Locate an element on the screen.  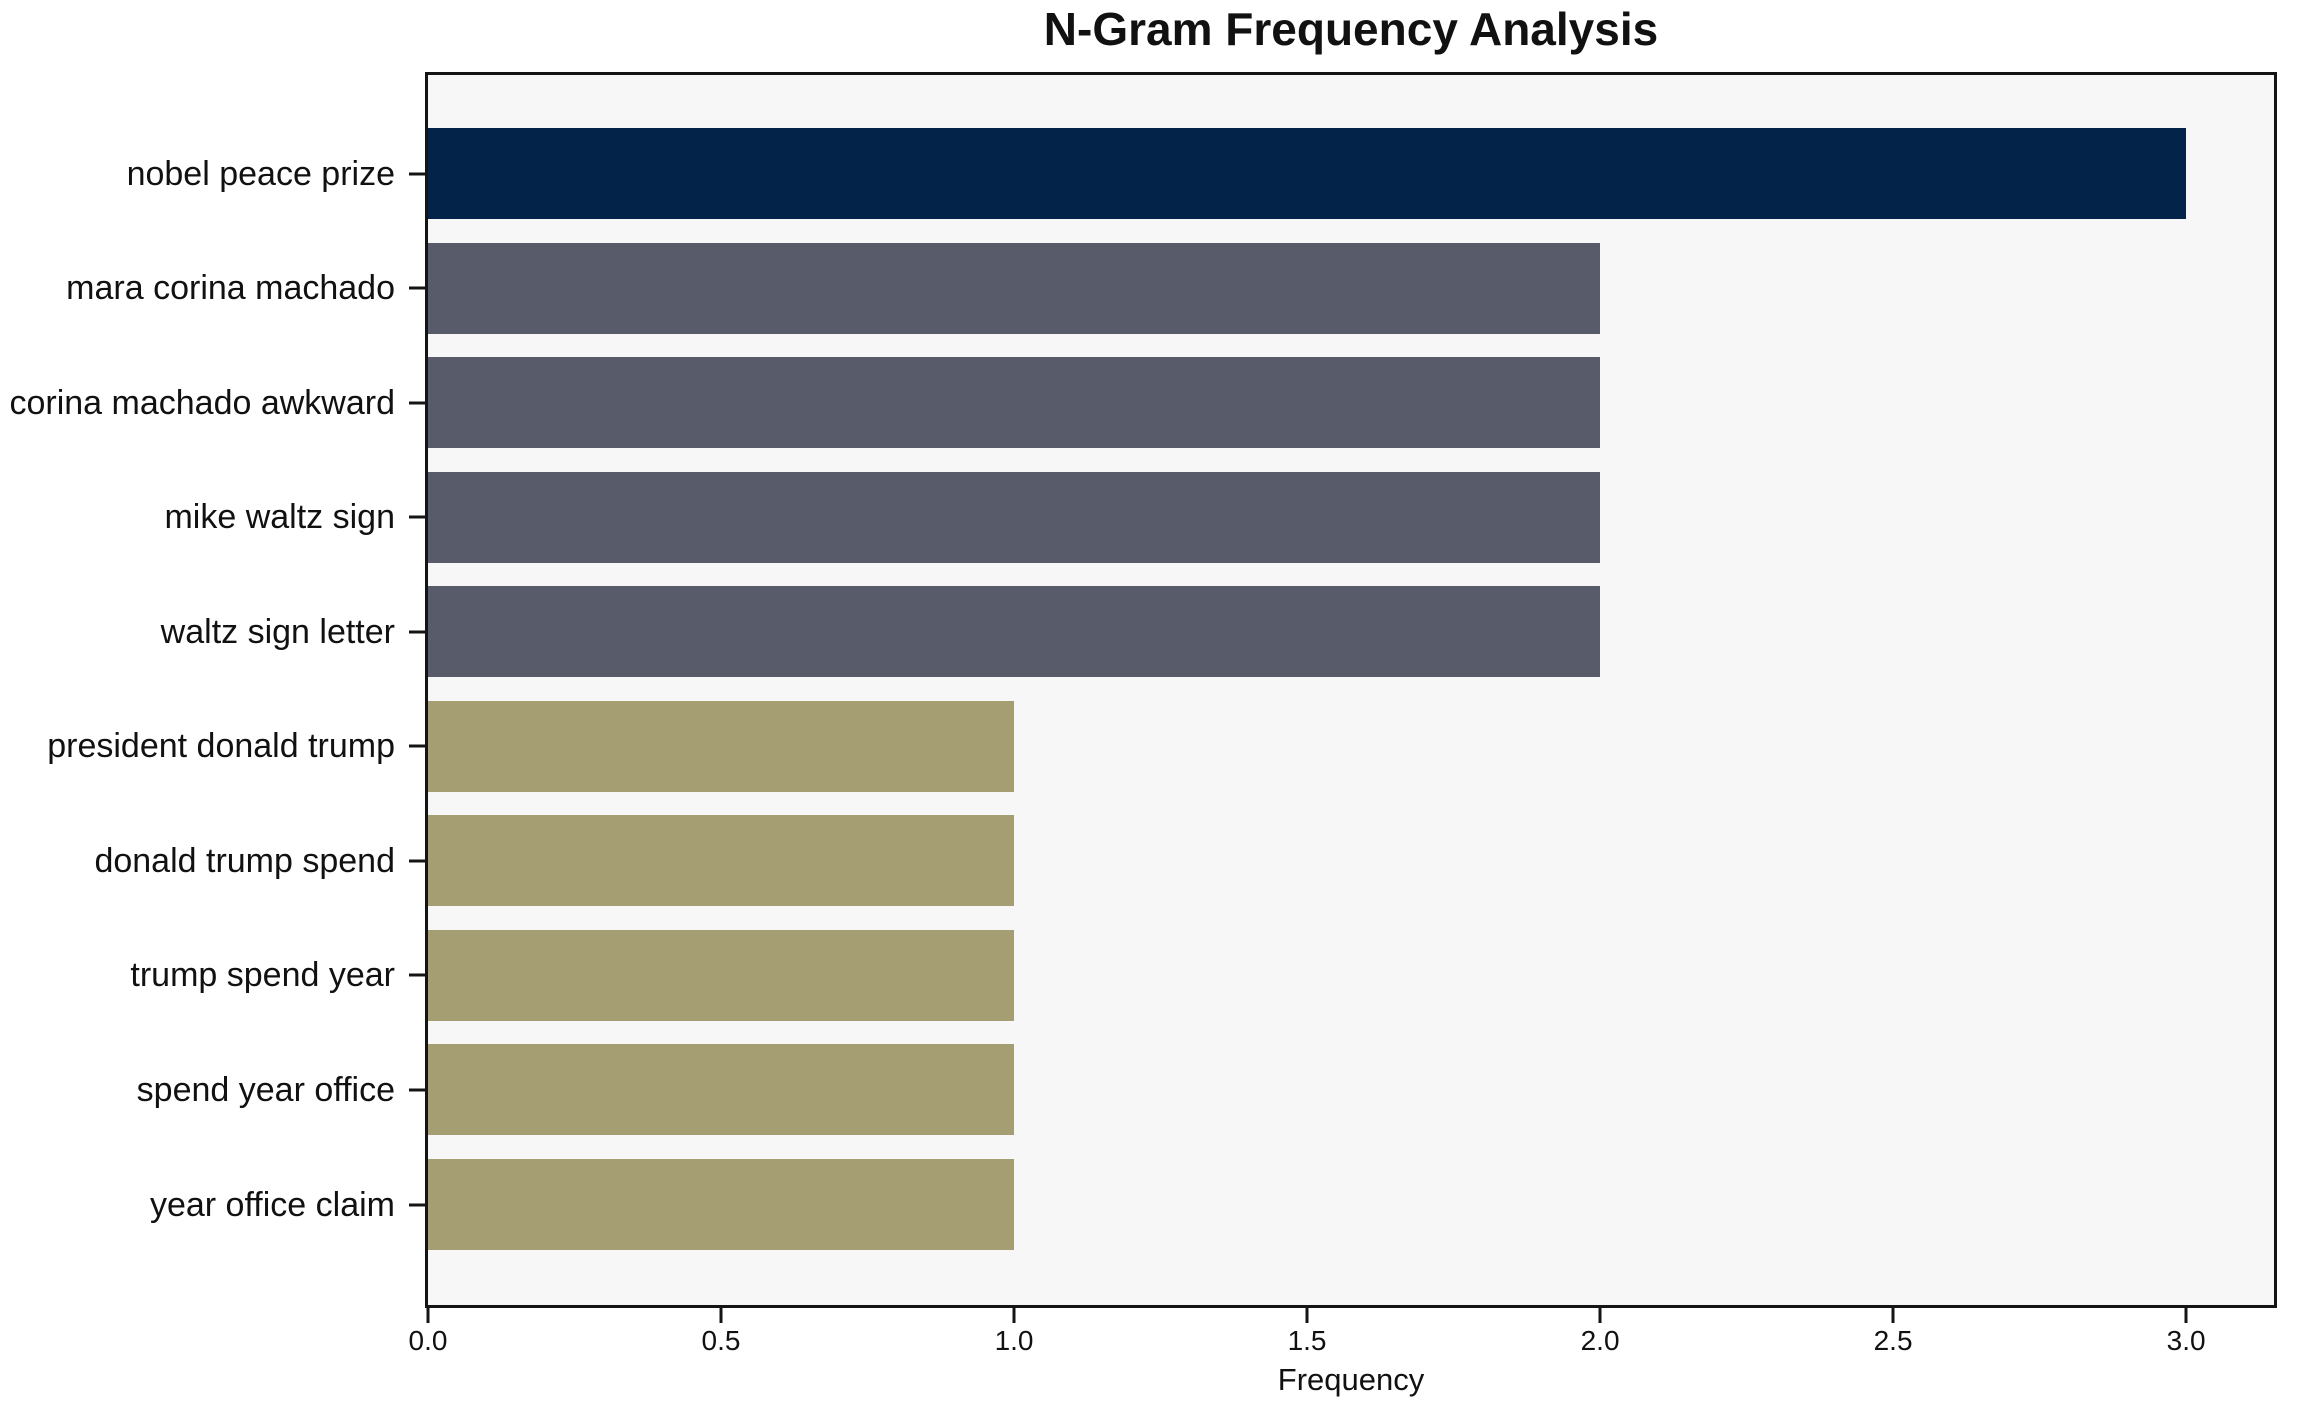
y-axis-label: waltz sign letter is located at coordinates (277, 631).